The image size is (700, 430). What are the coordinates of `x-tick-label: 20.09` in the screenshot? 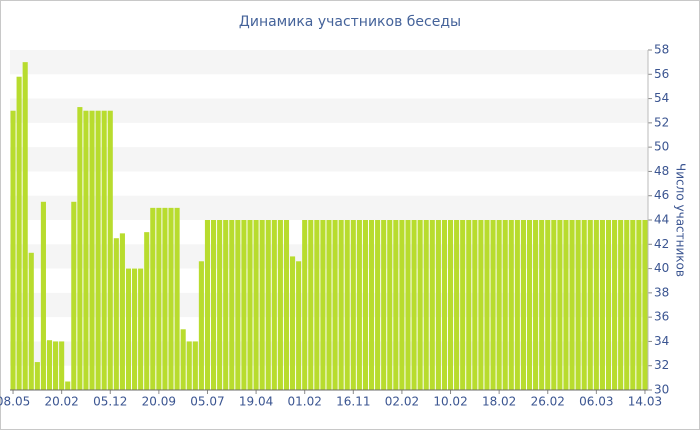 It's located at (159, 402).